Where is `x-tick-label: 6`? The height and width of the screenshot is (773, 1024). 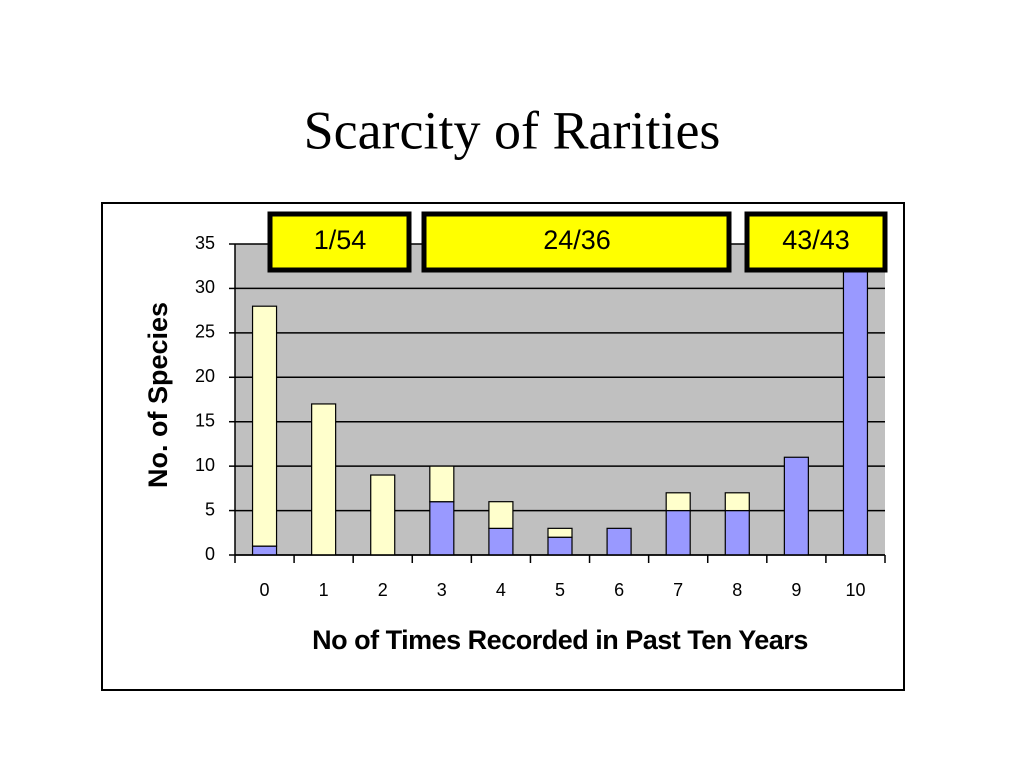
x-tick-label: 6 is located at coordinates (619, 590).